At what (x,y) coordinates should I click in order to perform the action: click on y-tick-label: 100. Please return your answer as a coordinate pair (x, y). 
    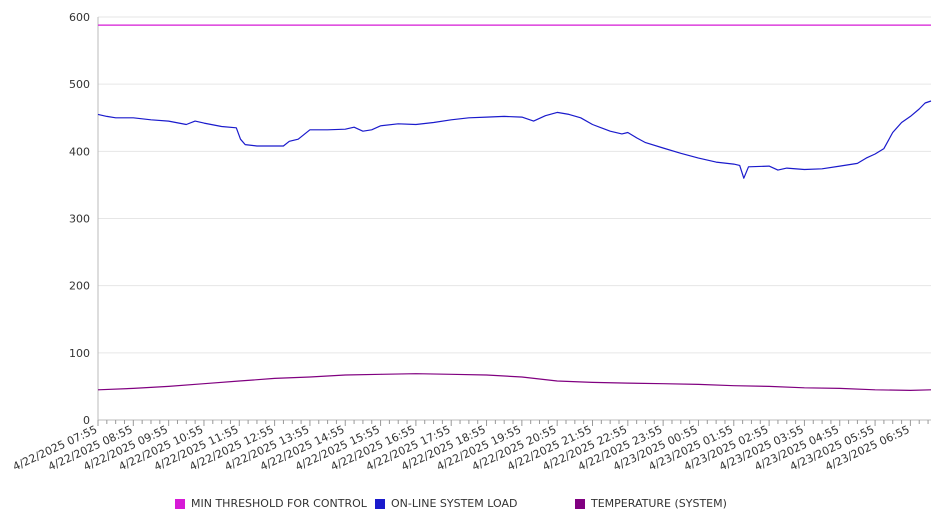
    Looking at the image, I should click on (79, 353).